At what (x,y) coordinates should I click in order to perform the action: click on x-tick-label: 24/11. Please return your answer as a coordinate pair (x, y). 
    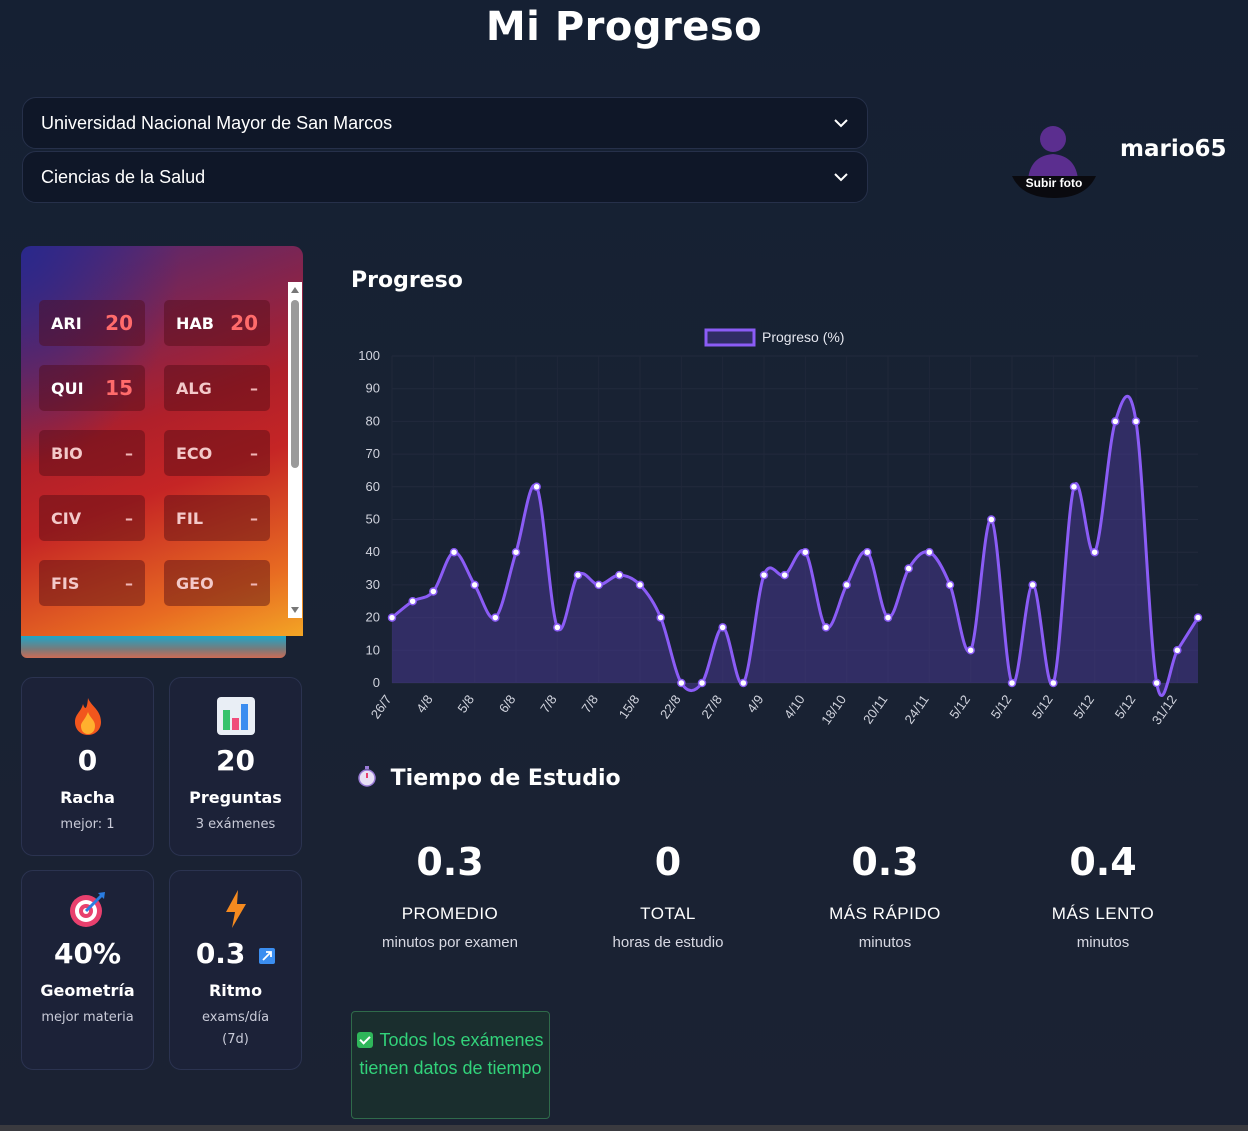
    Looking at the image, I should click on (916, 709).